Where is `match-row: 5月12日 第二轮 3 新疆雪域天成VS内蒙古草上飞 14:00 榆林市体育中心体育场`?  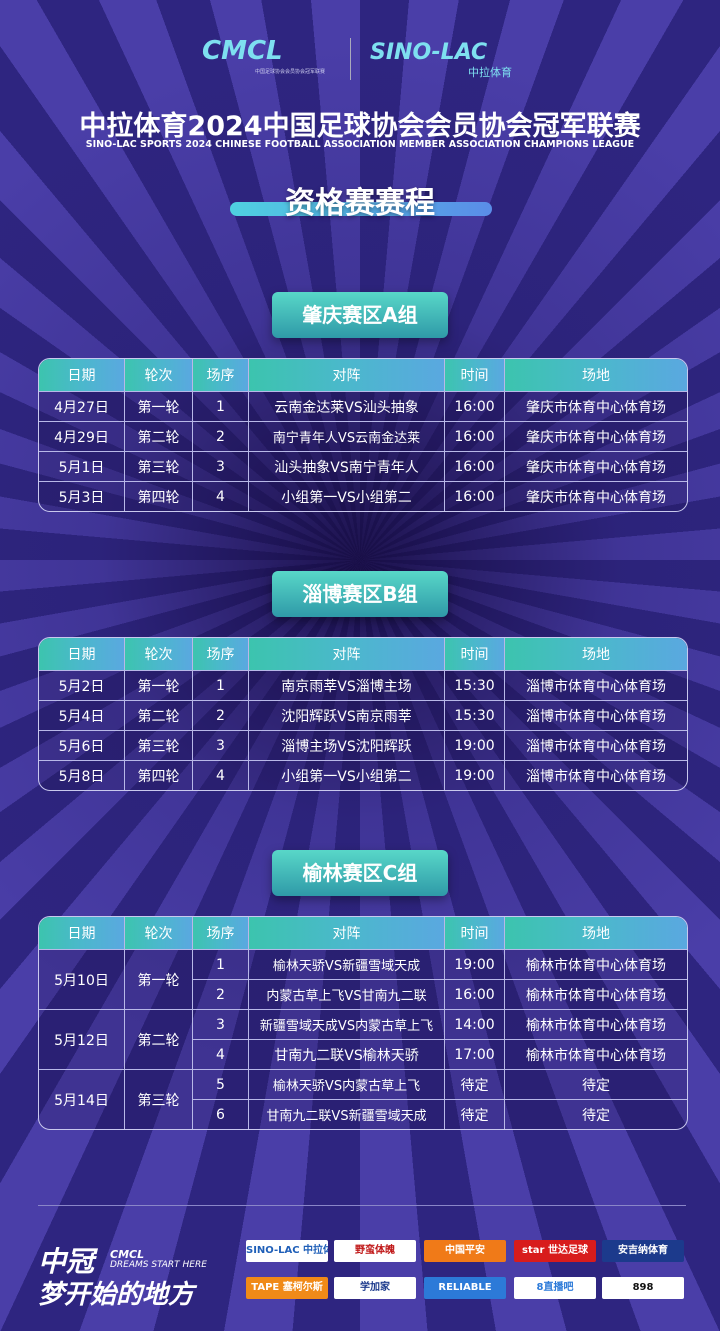
match-row: 5月12日 第二轮 3 新疆雪域天成VS内蒙古草上飞 14:00 榆林市体育中心体育场 is located at coordinates (363, 1040).